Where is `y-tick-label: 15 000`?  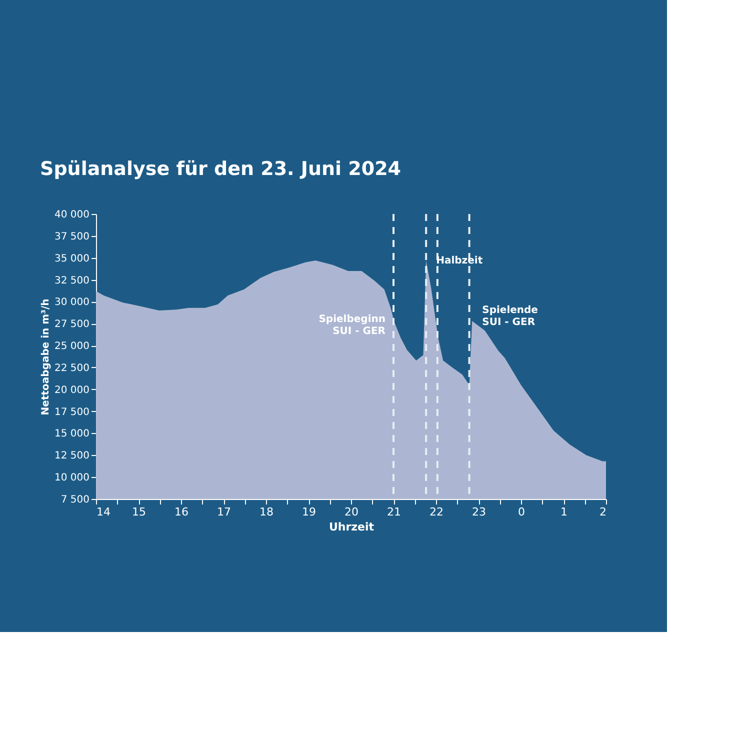
y-tick-label: 15 000 is located at coordinates (72, 434).